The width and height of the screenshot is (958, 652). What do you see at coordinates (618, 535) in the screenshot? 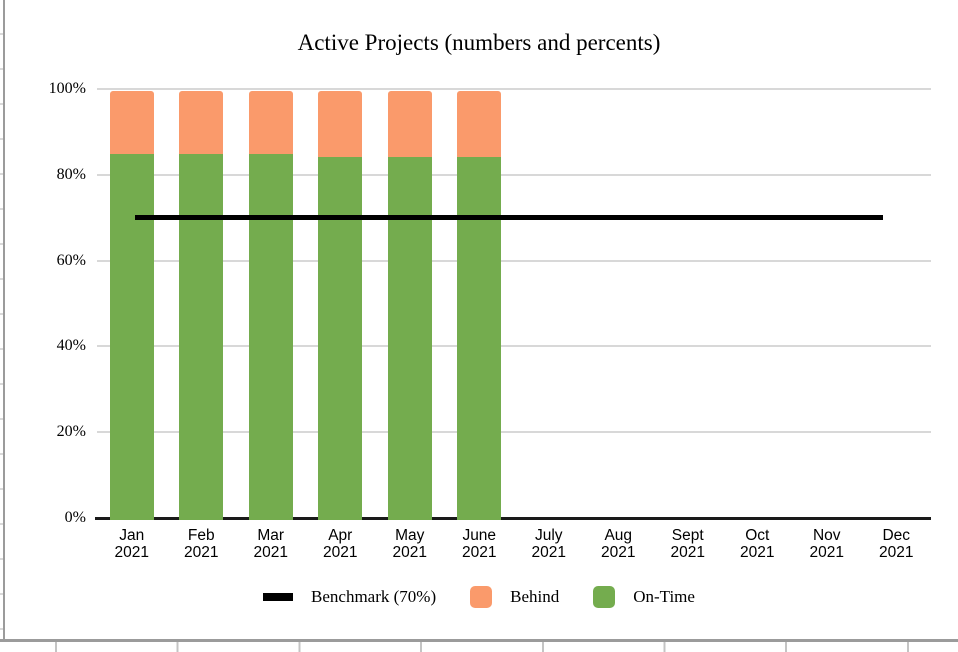
I see `x-label-month: Aug` at bounding box center [618, 535].